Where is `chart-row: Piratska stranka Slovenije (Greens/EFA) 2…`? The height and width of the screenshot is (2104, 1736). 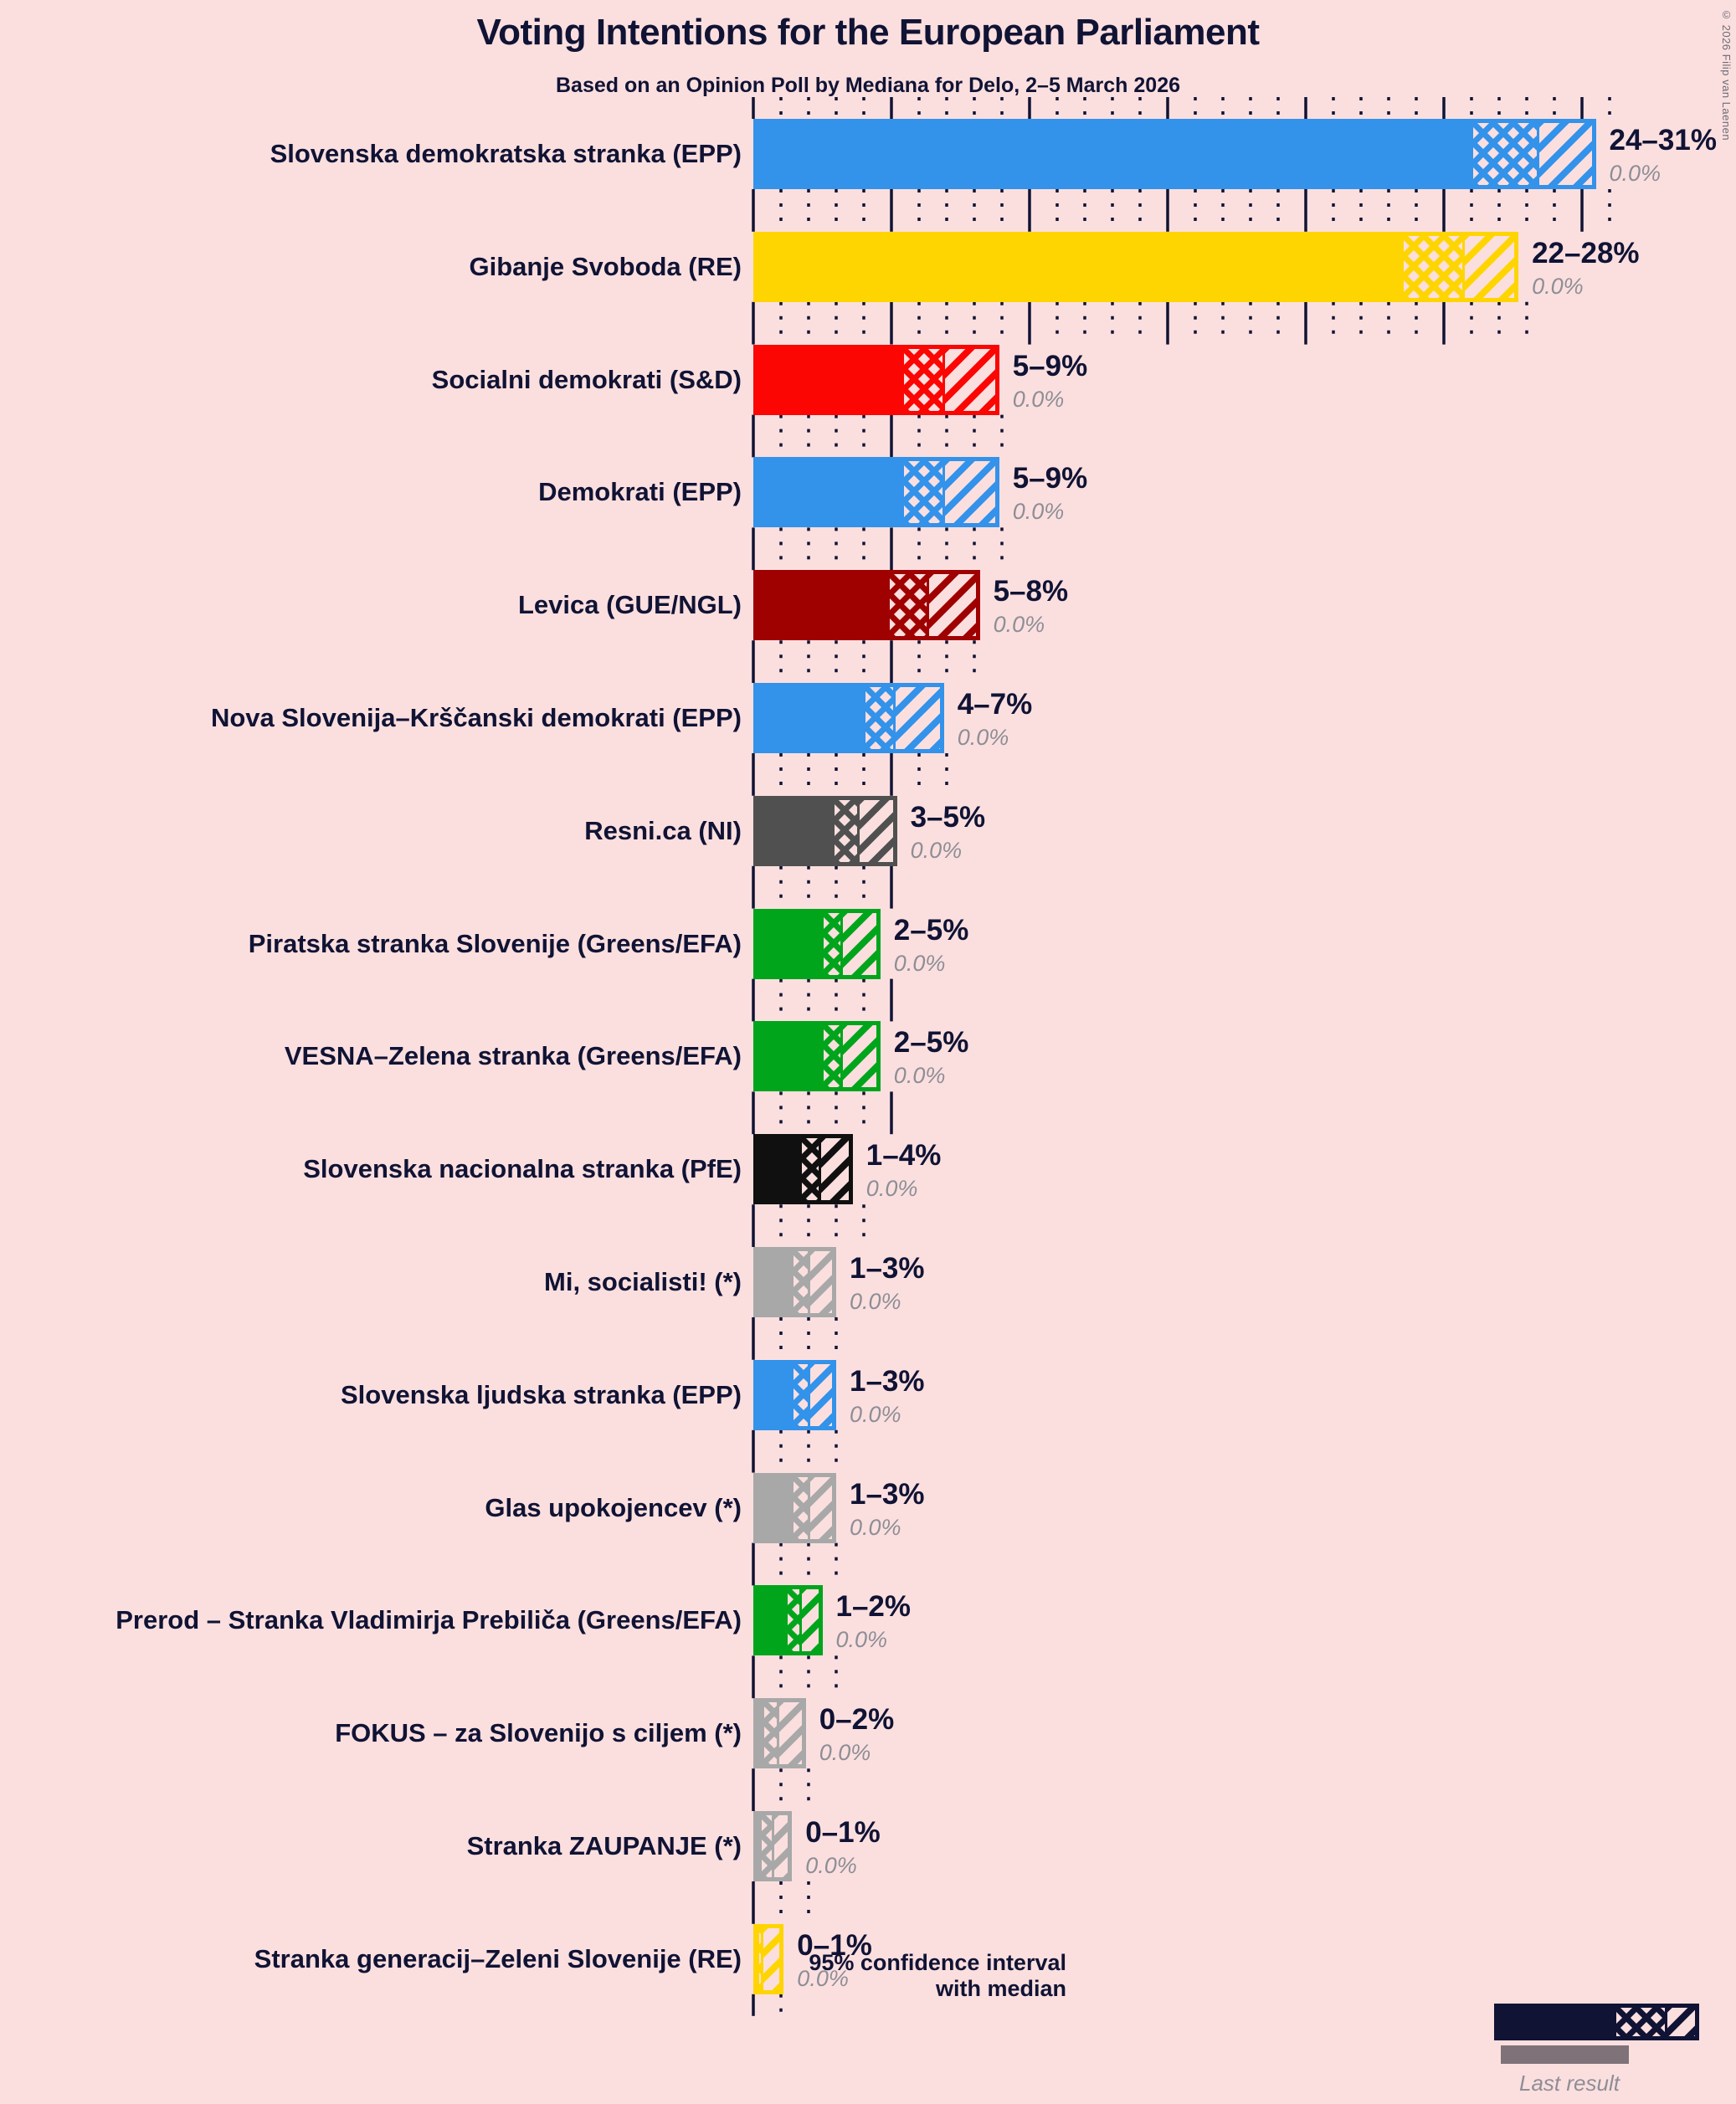 chart-row: Piratska stranka Slovenije (Greens/EFA) 2… is located at coordinates (868, 943).